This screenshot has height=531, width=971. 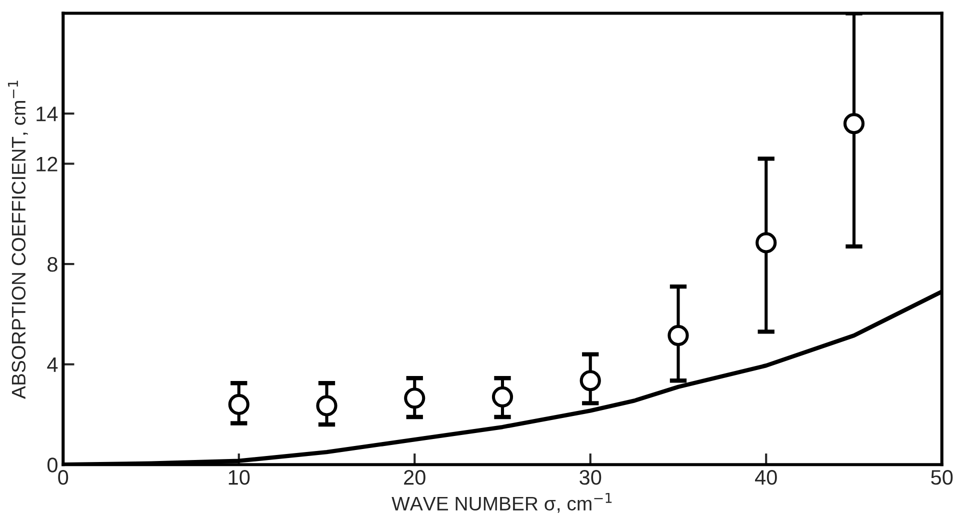 I want to click on y-tick-label: 12, so click(x=47, y=164).